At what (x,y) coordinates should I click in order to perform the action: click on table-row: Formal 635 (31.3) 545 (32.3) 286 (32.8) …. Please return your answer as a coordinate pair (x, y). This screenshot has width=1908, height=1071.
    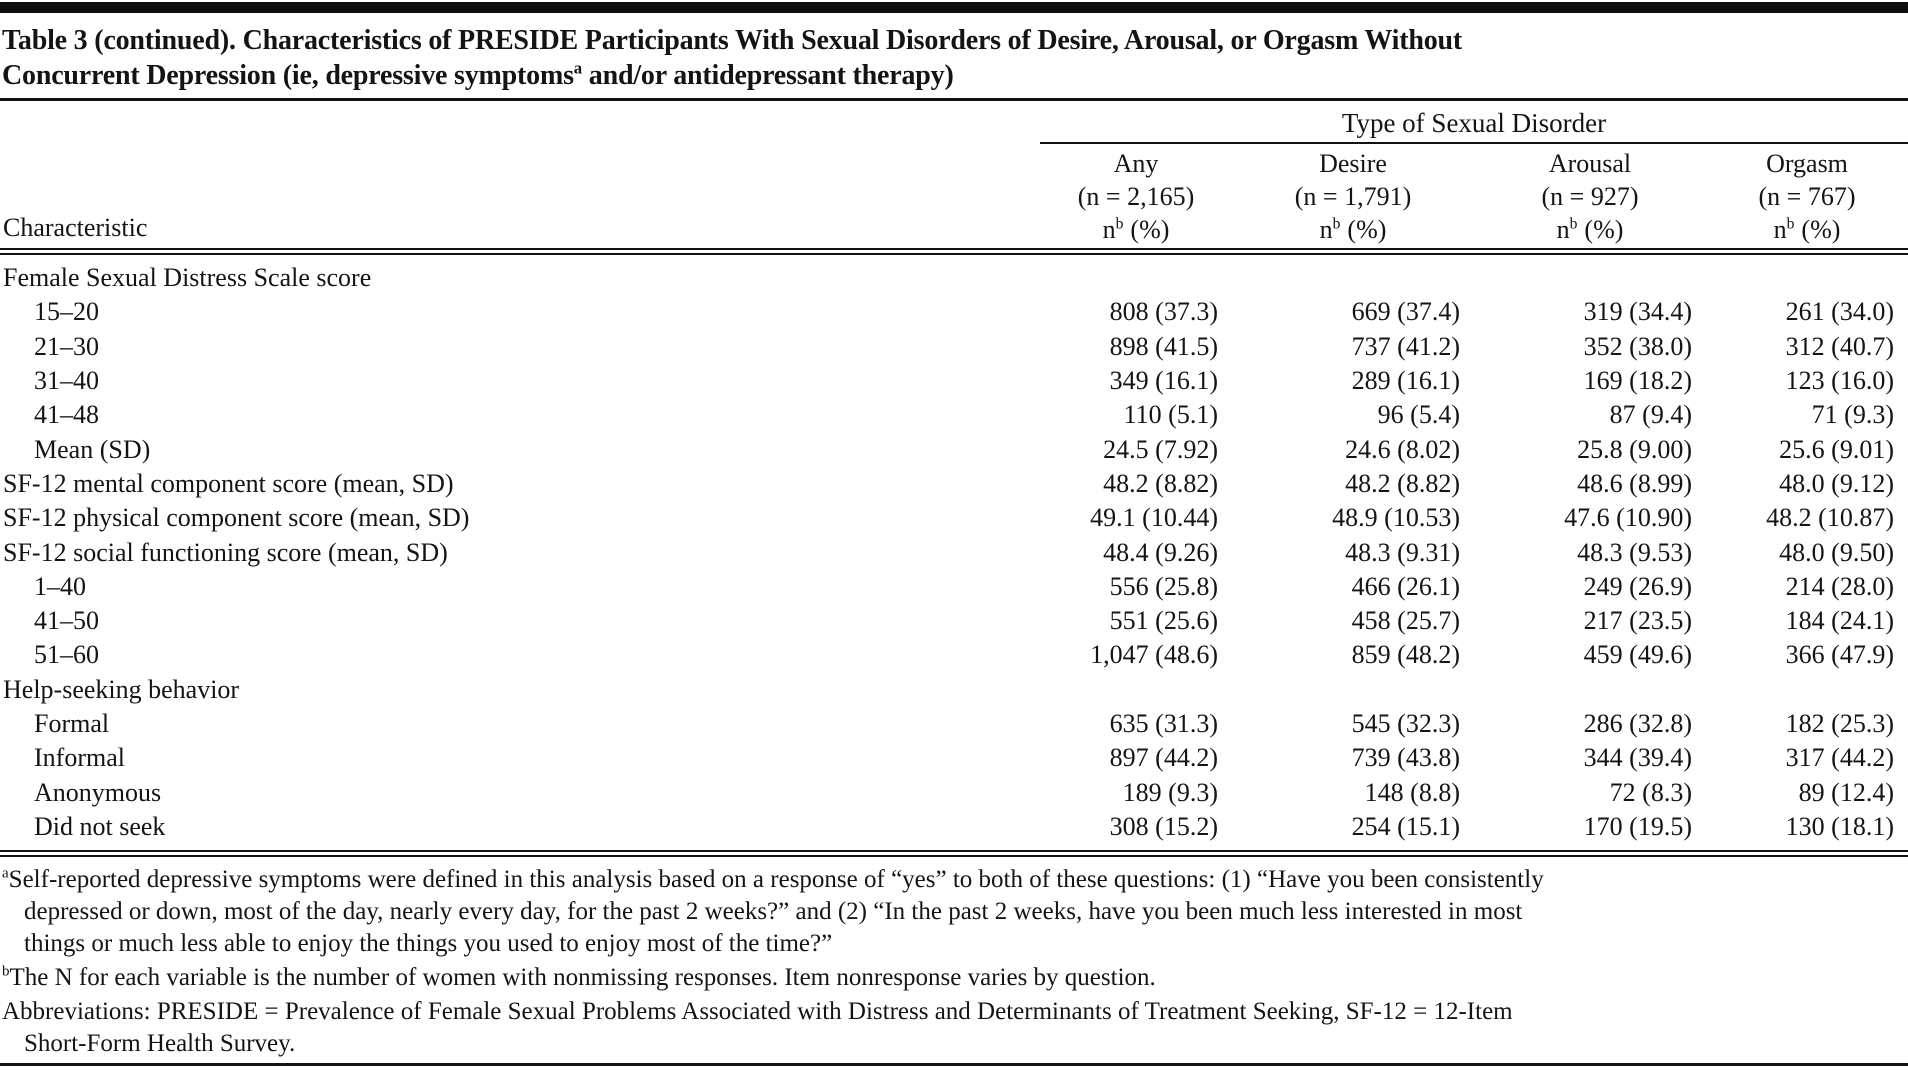
    Looking at the image, I should click on (954, 724).